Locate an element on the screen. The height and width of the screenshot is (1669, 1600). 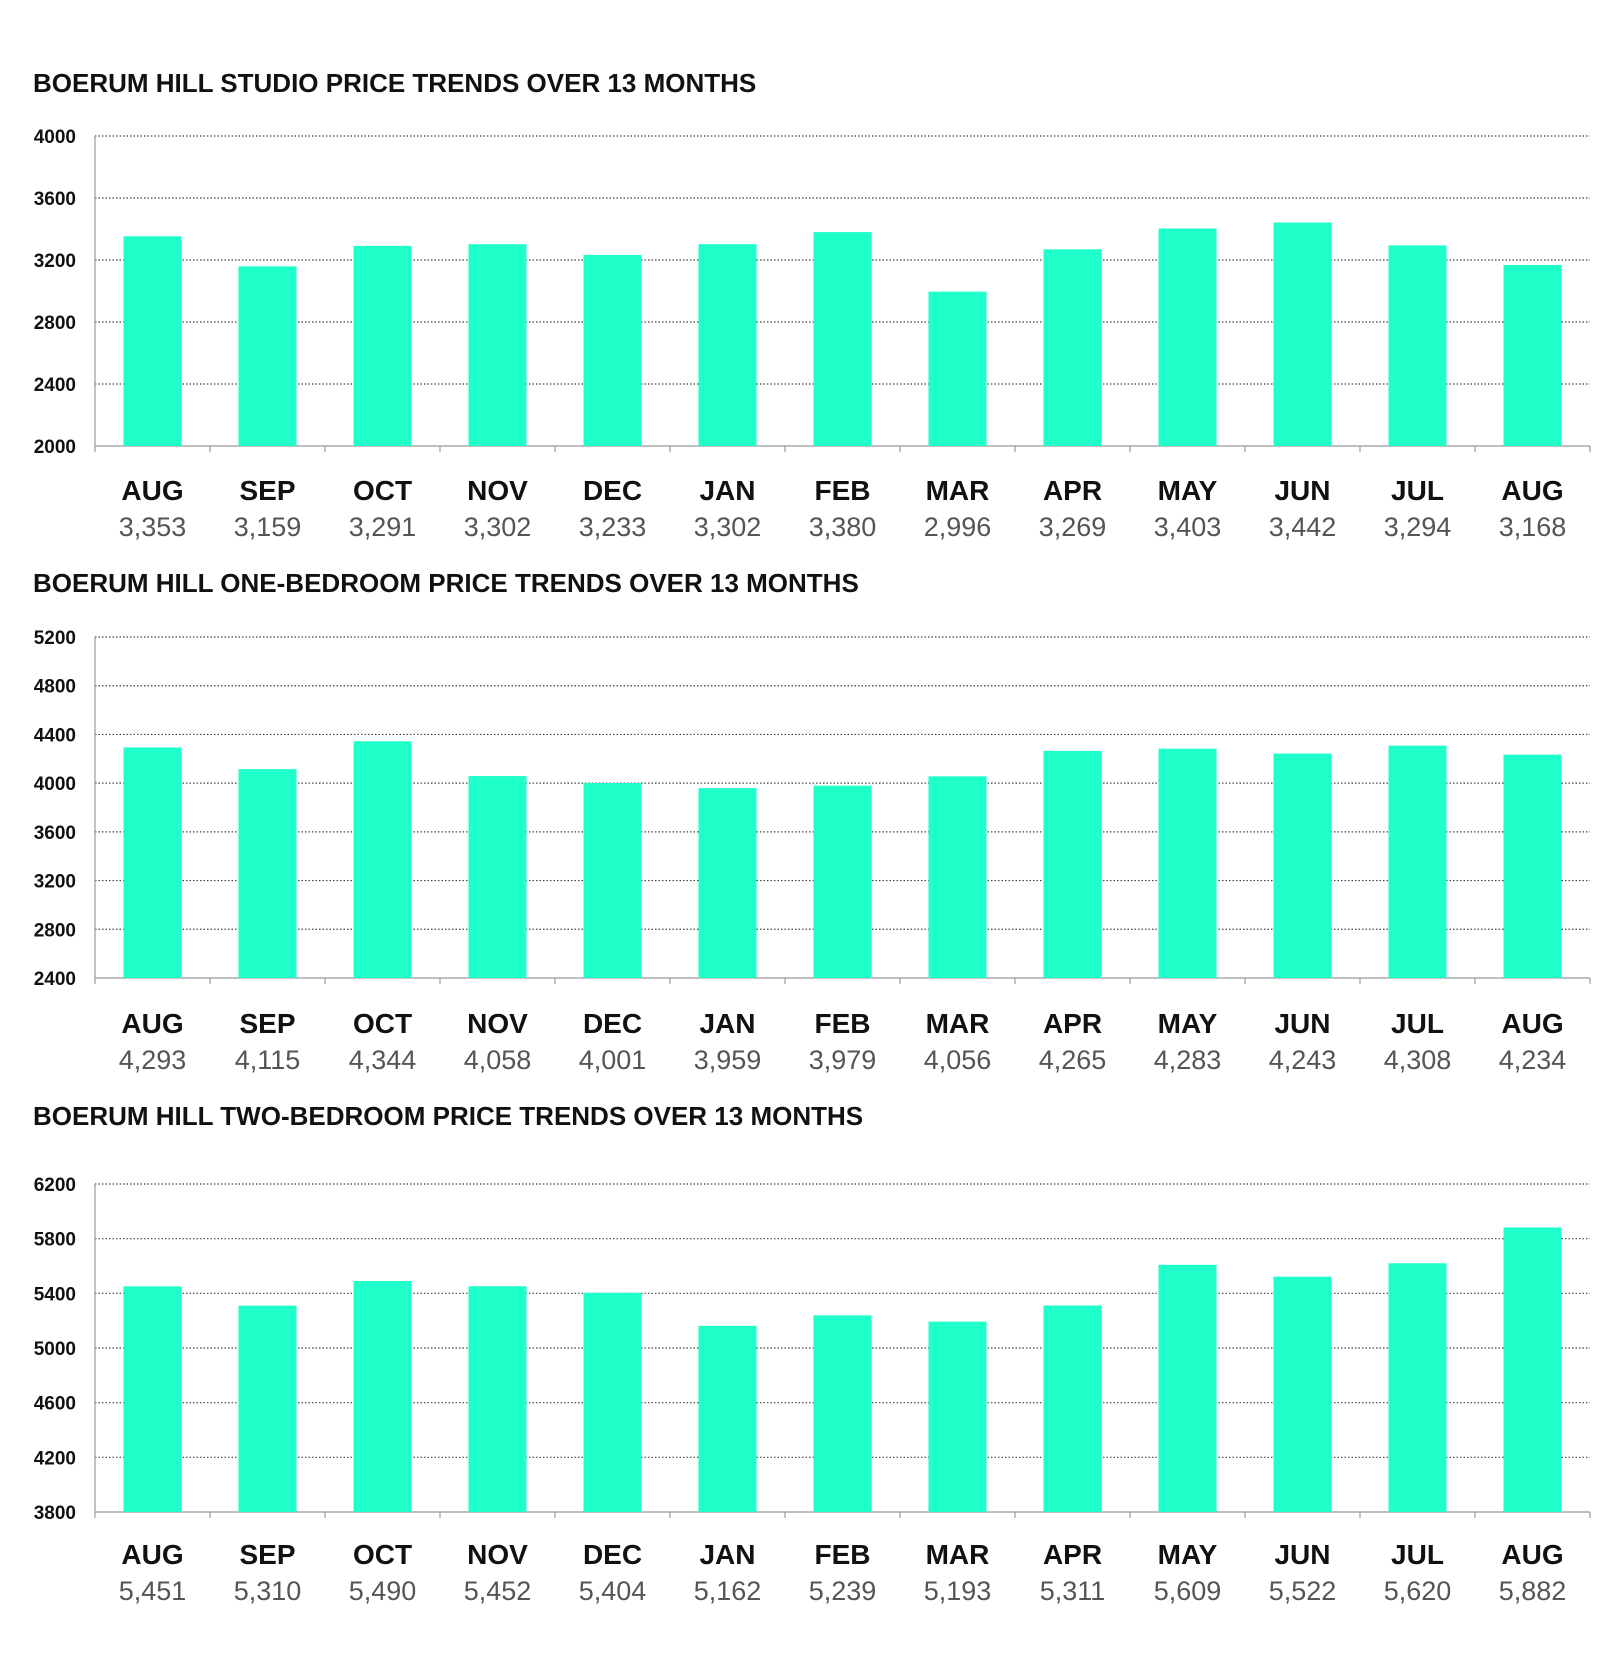
value-label: 4,058 is located at coordinates (498, 1060).